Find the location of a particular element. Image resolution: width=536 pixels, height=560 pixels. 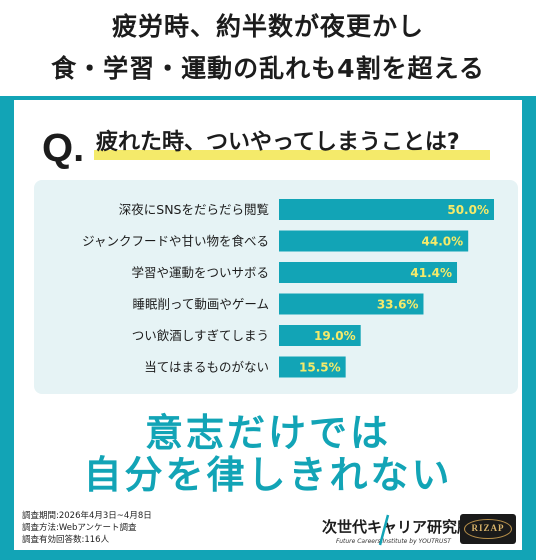

category-label: 睡眠削って動画やゲーム is located at coordinates (200, 304).